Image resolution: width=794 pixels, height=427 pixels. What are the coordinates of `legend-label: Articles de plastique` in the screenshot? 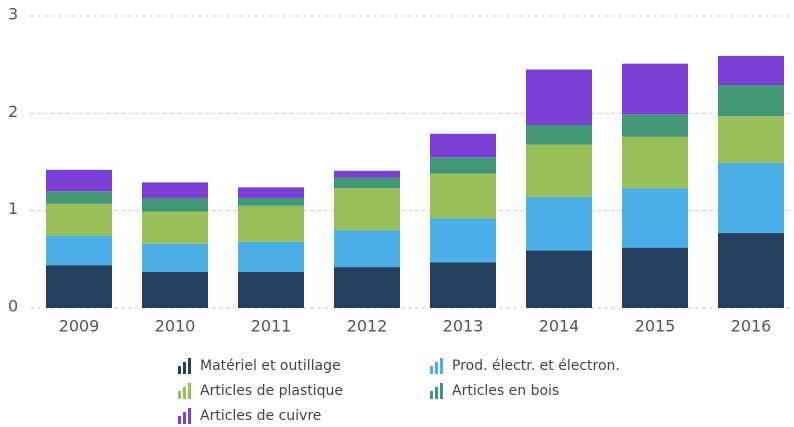 It's located at (271, 391).